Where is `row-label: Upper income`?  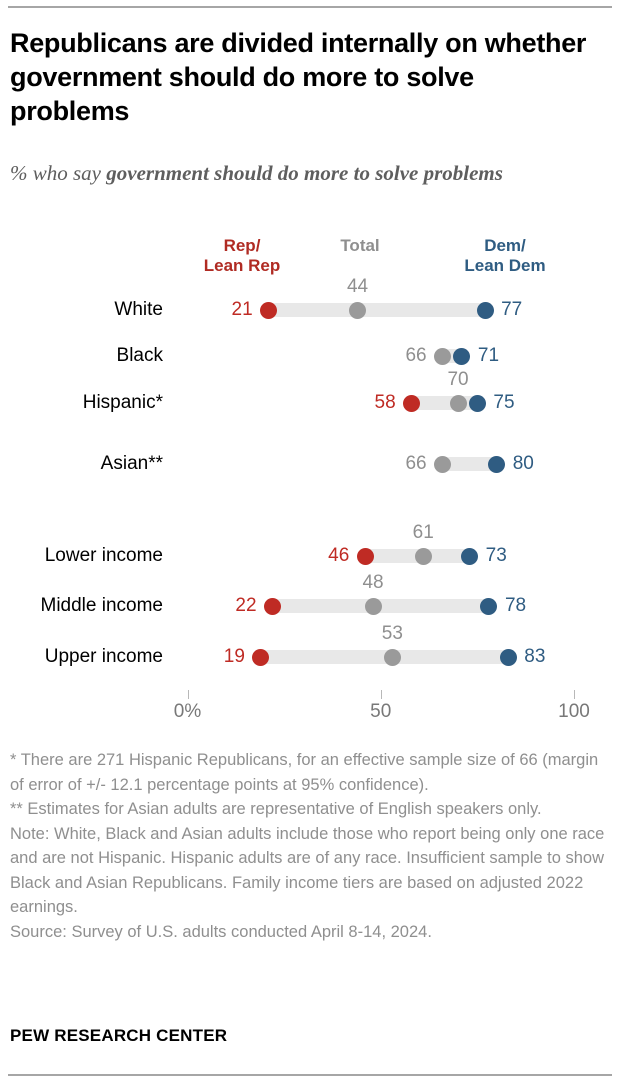
row-label: Upper income is located at coordinates (103, 656).